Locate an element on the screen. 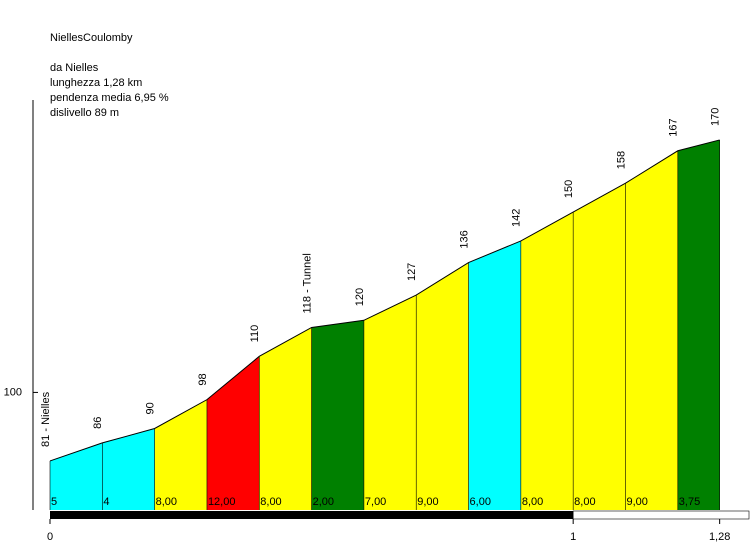 The height and width of the screenshot is (550, 750). elevation-label: 150 is located at coordinates (569, 189).